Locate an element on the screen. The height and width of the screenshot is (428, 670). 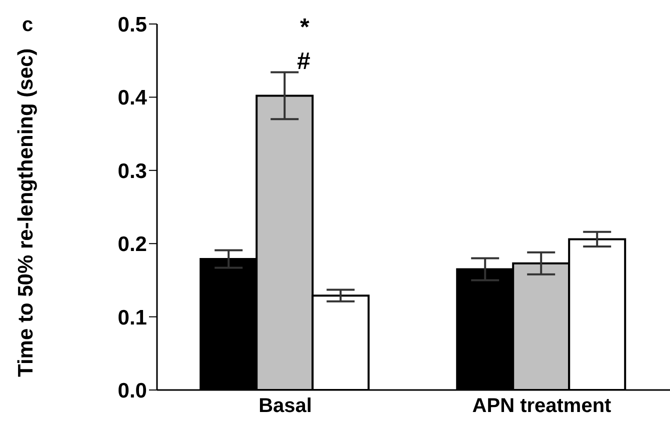
y-tick-label: 0.1 is located at coordinates (133, 318).